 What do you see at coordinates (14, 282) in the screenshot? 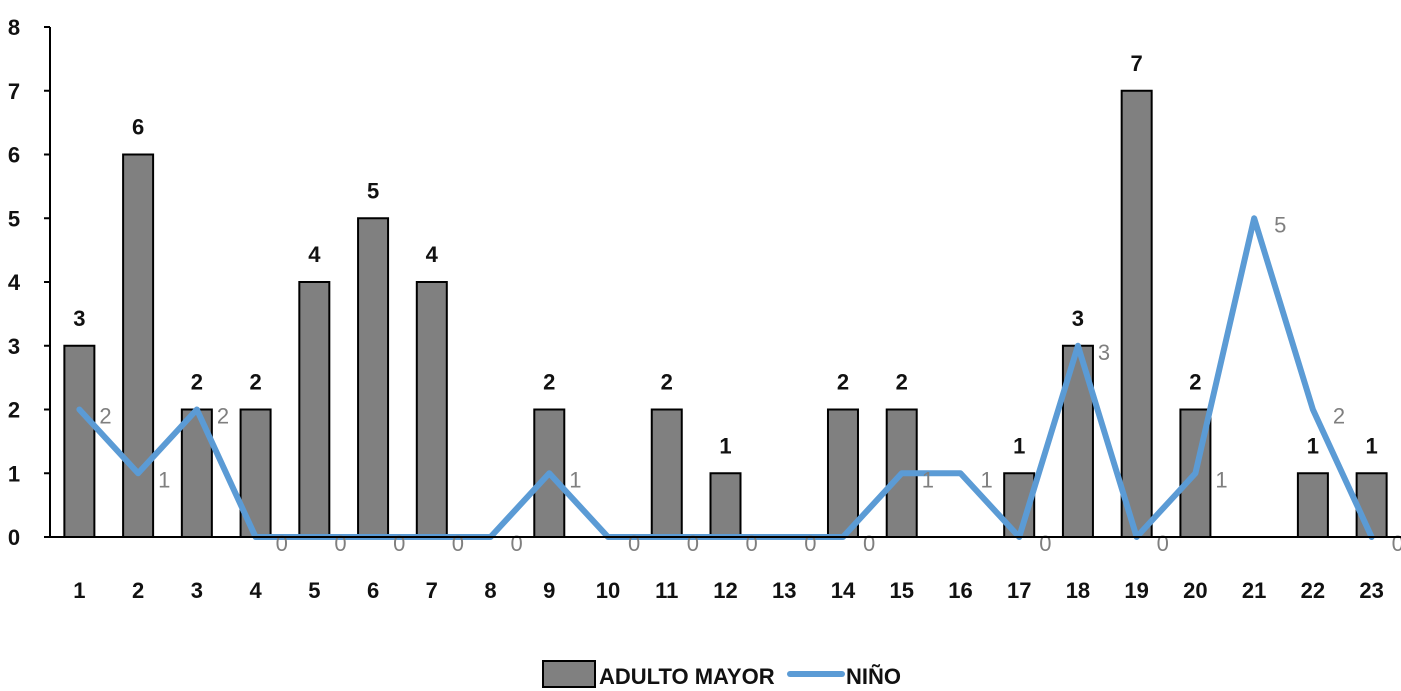
I see `y-tick-label: 4` at bounding box center [14, 282].